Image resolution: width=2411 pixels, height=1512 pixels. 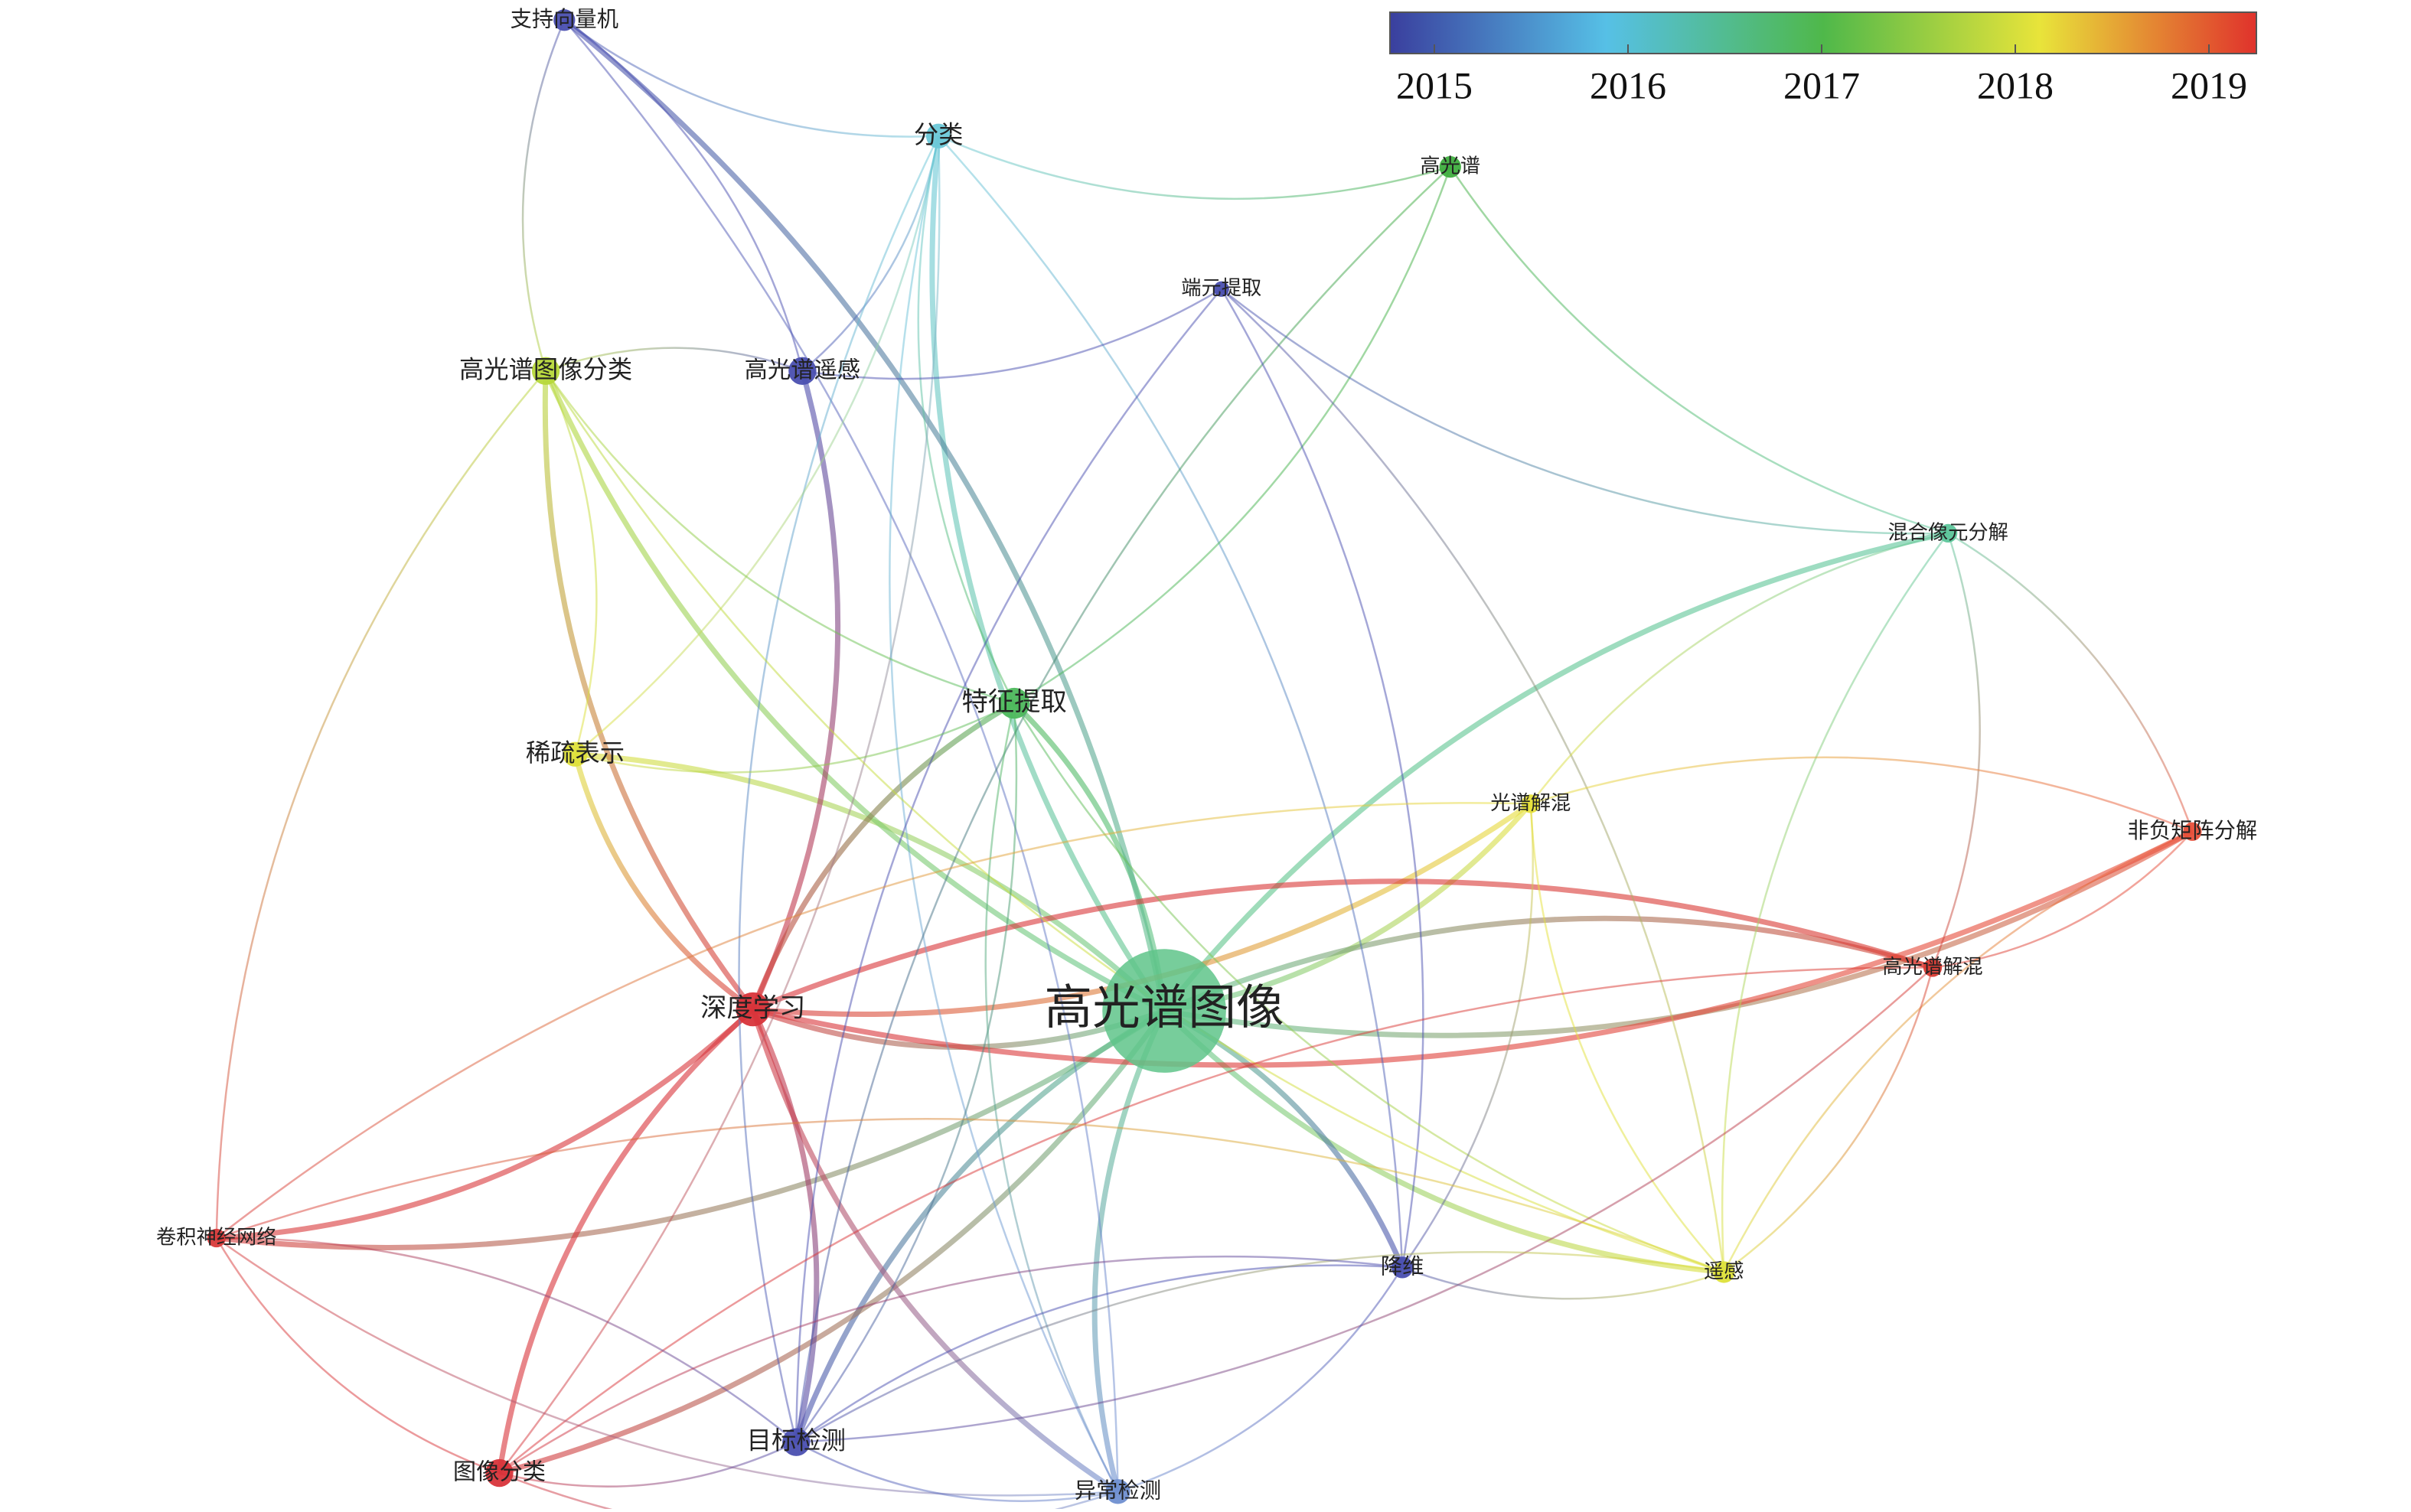 What do you see at coordinates (1823, 59) in the screenshot?
I see `colorbar: 2015 2016 2017 2018 2019` at bounding box center [1823, 59].